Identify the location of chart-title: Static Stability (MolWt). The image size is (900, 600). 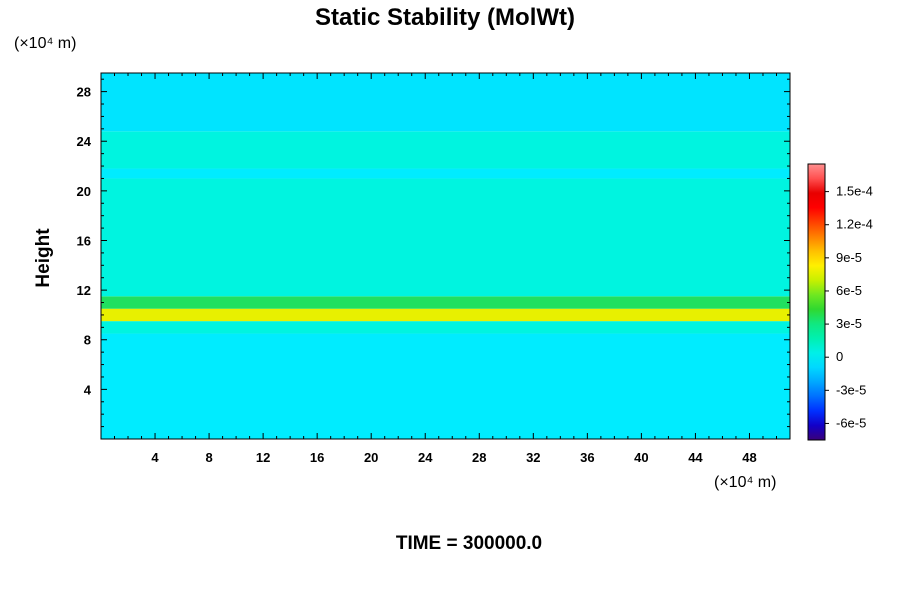
(445, 17).